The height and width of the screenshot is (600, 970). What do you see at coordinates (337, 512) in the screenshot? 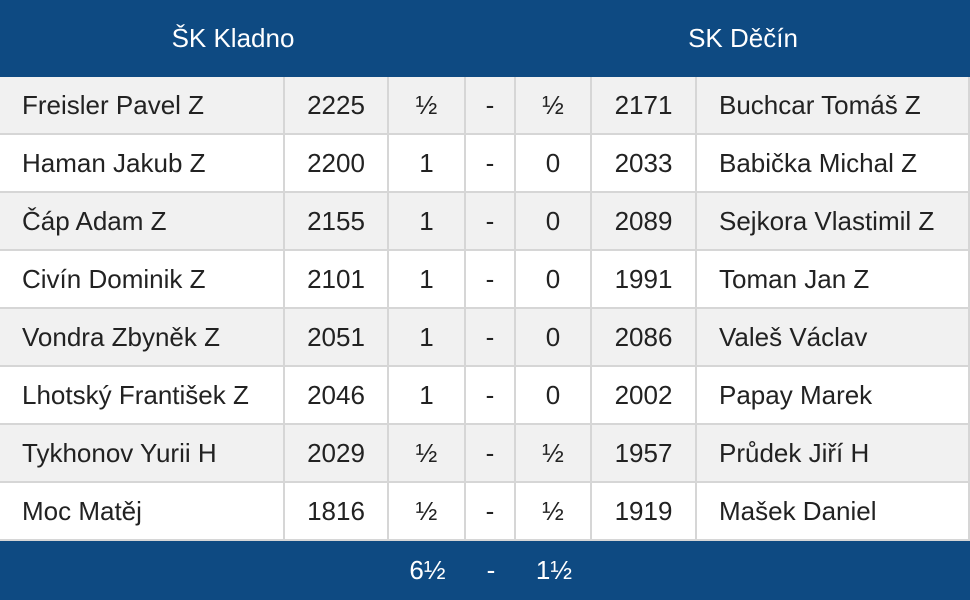
I see `home-rating: 1816` at bounding box center [337, 512].